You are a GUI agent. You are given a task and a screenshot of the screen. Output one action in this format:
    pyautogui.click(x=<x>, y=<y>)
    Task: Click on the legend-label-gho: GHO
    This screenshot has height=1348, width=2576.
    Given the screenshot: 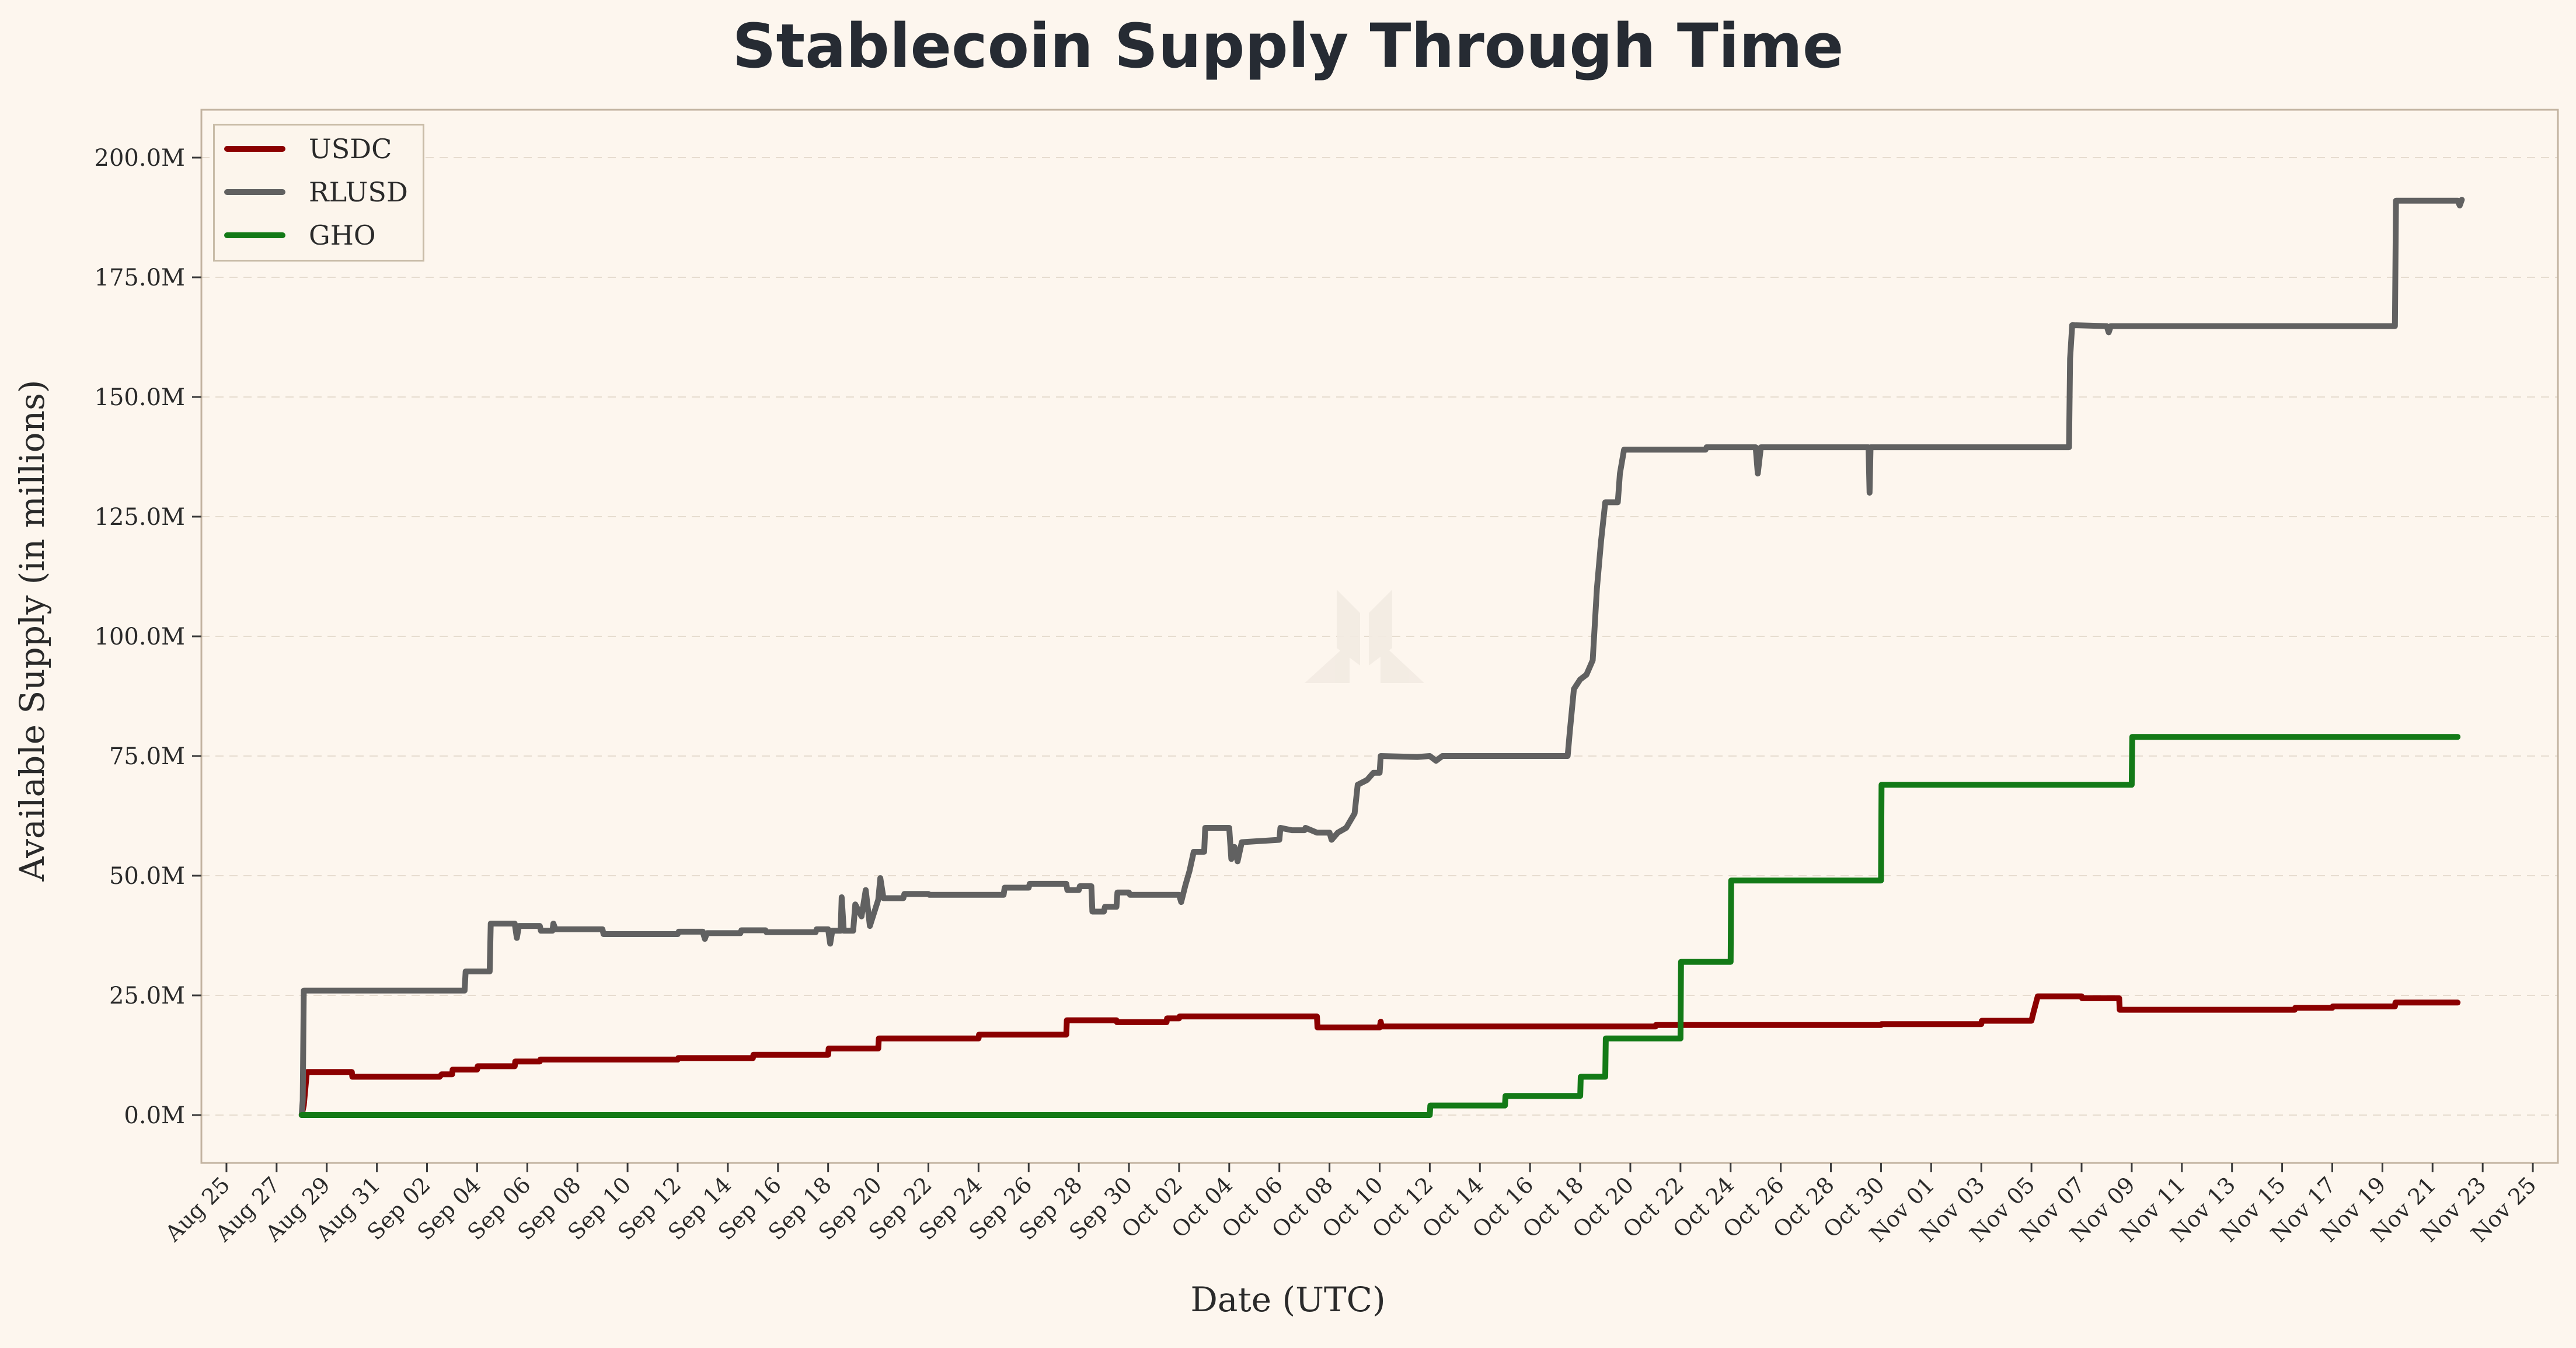 What is the action you would take?
    pyautogui.click(x=343, y=235)
    